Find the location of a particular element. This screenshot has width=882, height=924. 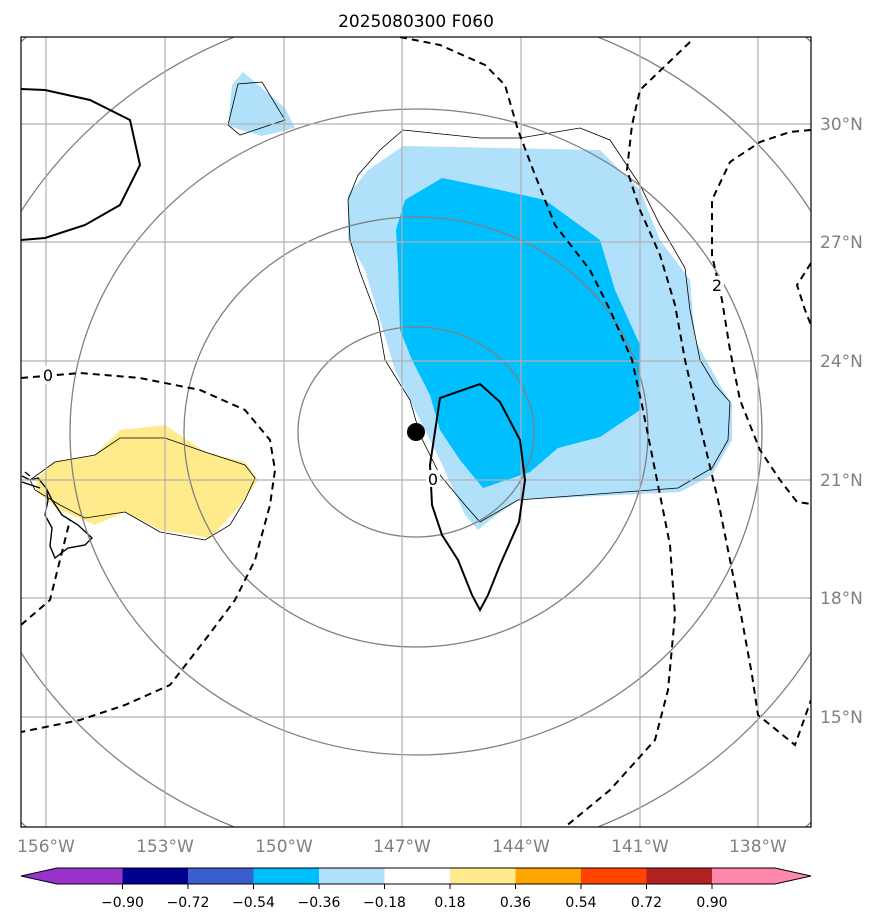

colorbar-tick-label: 0.54 is located at coordinates (580, 903).